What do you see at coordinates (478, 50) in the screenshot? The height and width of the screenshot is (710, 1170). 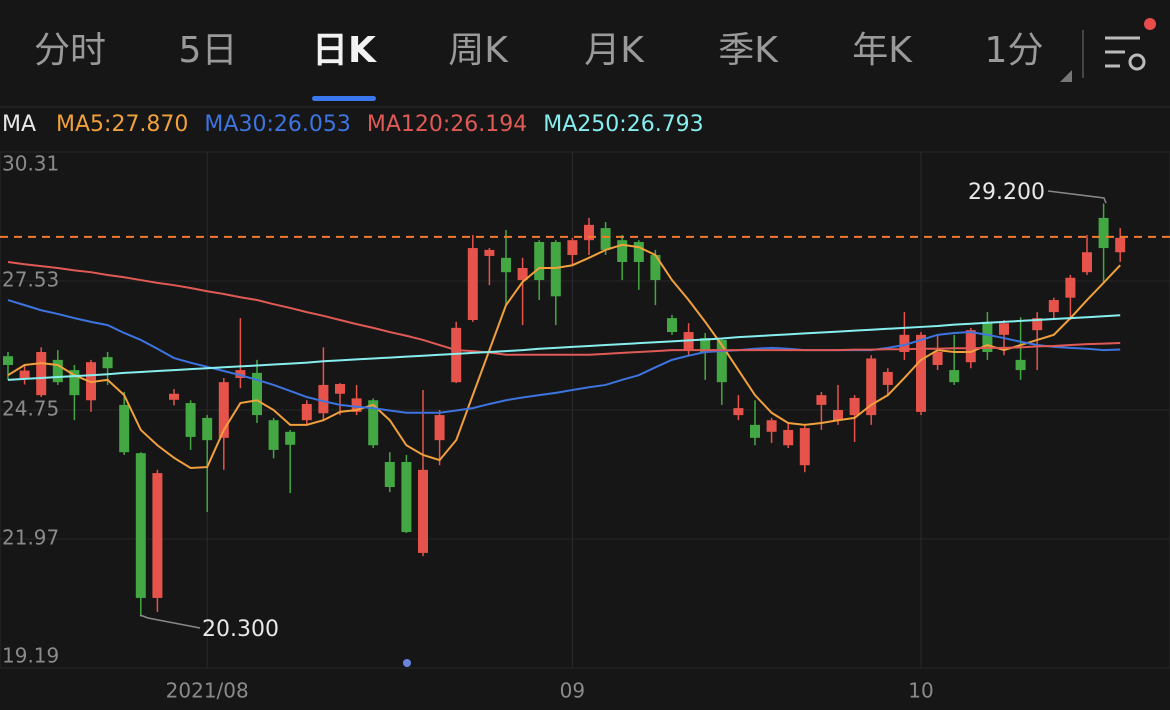 I see `tab: 周K` at bounding box center [478, 50].